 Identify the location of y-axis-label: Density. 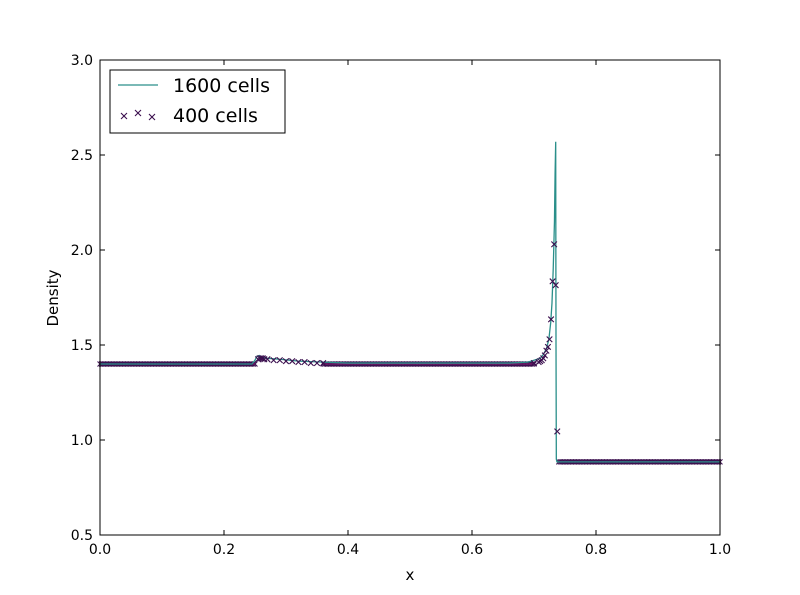
(53, 297).